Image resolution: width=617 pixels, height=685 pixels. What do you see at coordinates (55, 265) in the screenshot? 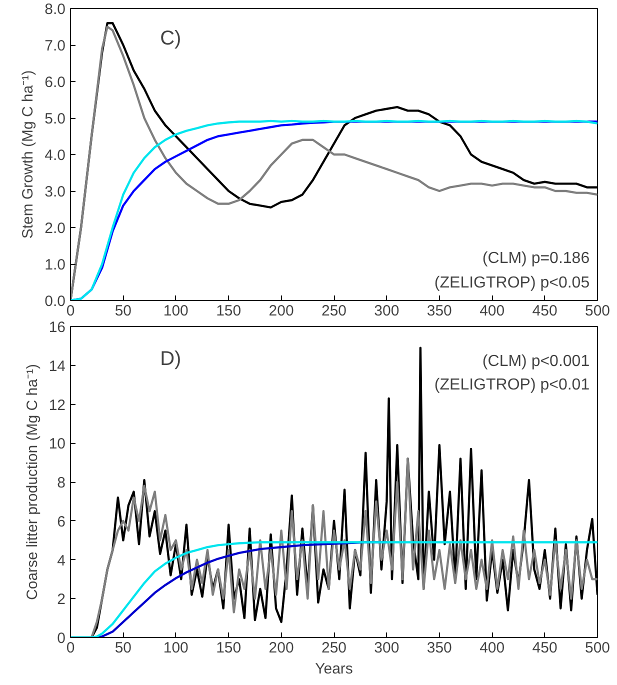
I see `y-tick-label: 1.0` at bounding box center [55, 265].